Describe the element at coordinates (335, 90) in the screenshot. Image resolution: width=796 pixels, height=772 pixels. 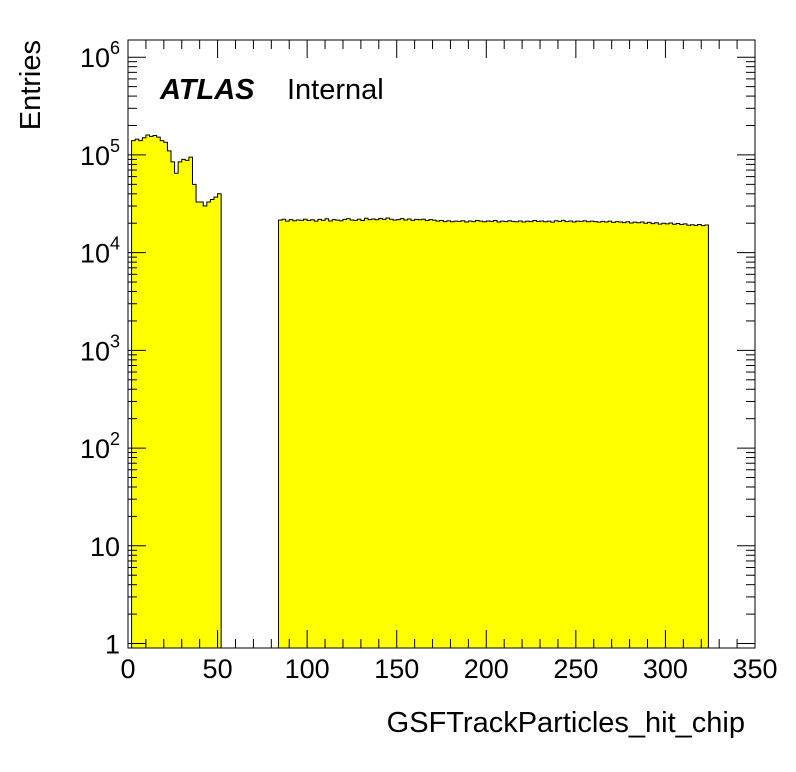
I see `atlas-label-internal: Internal` at that location.